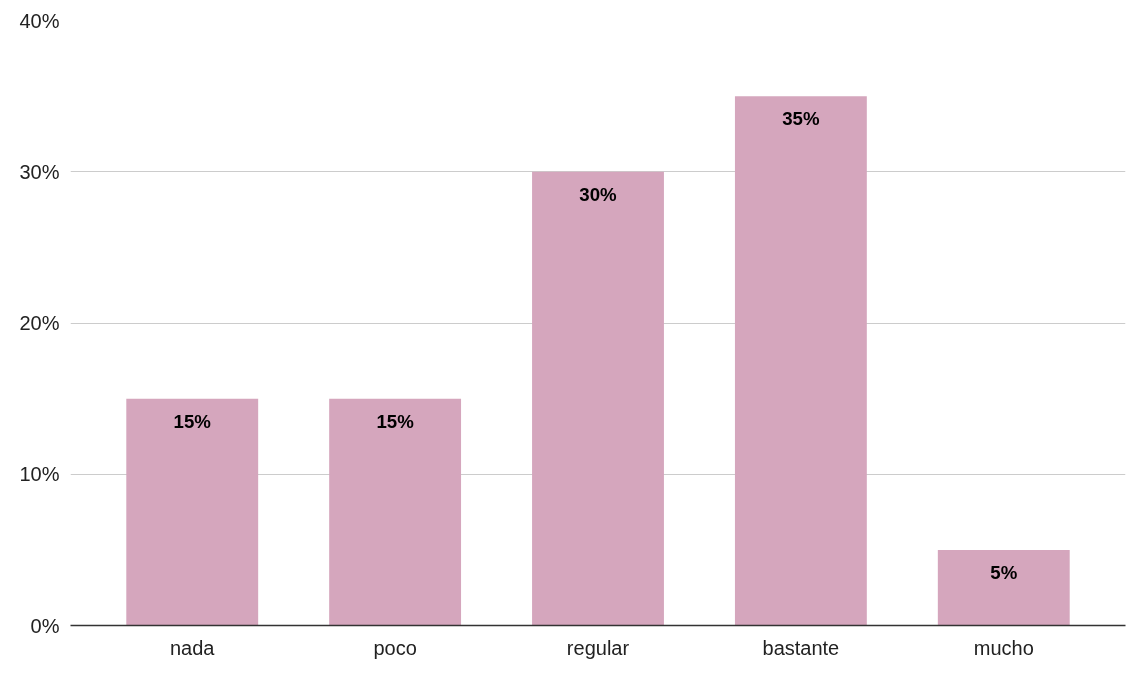 This screenshot has width=1135, height=675. Describe the element at coordinates (39, 474) in the screenshot. I see `y-tick-label: 10%` at that location.